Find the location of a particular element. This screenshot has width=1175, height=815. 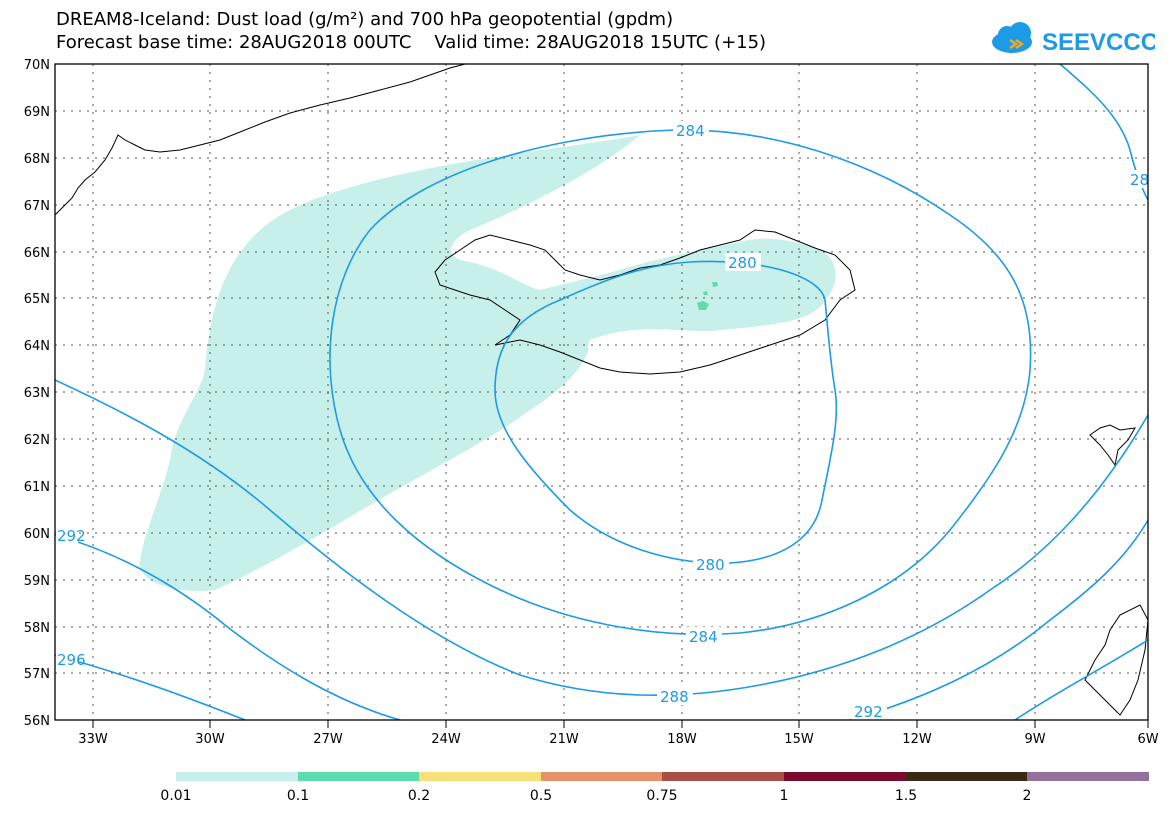

longitude-labels: 33W 30W 27W 24W 21W 18W 15W 12W 9W 6W is located at coordinates (618, 739).